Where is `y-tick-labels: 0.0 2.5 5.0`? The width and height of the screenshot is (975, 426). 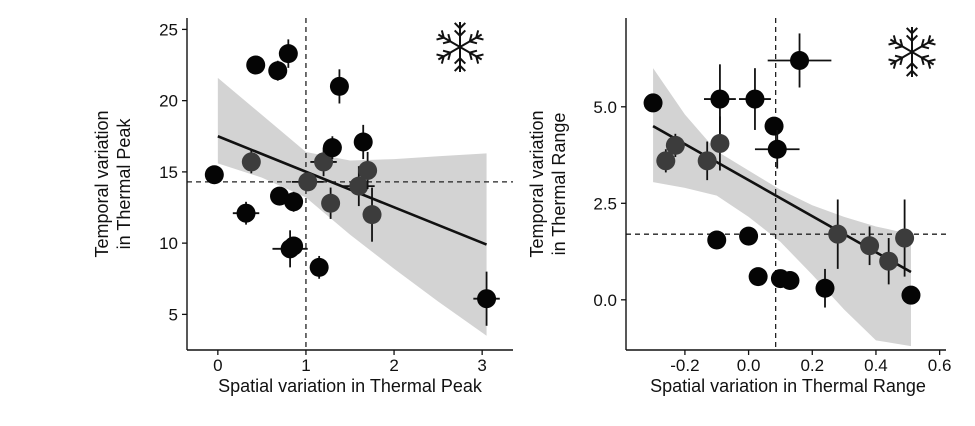
y-tick-labels: 0.0 2.5 5.0 is located at coordinates (609, 204).